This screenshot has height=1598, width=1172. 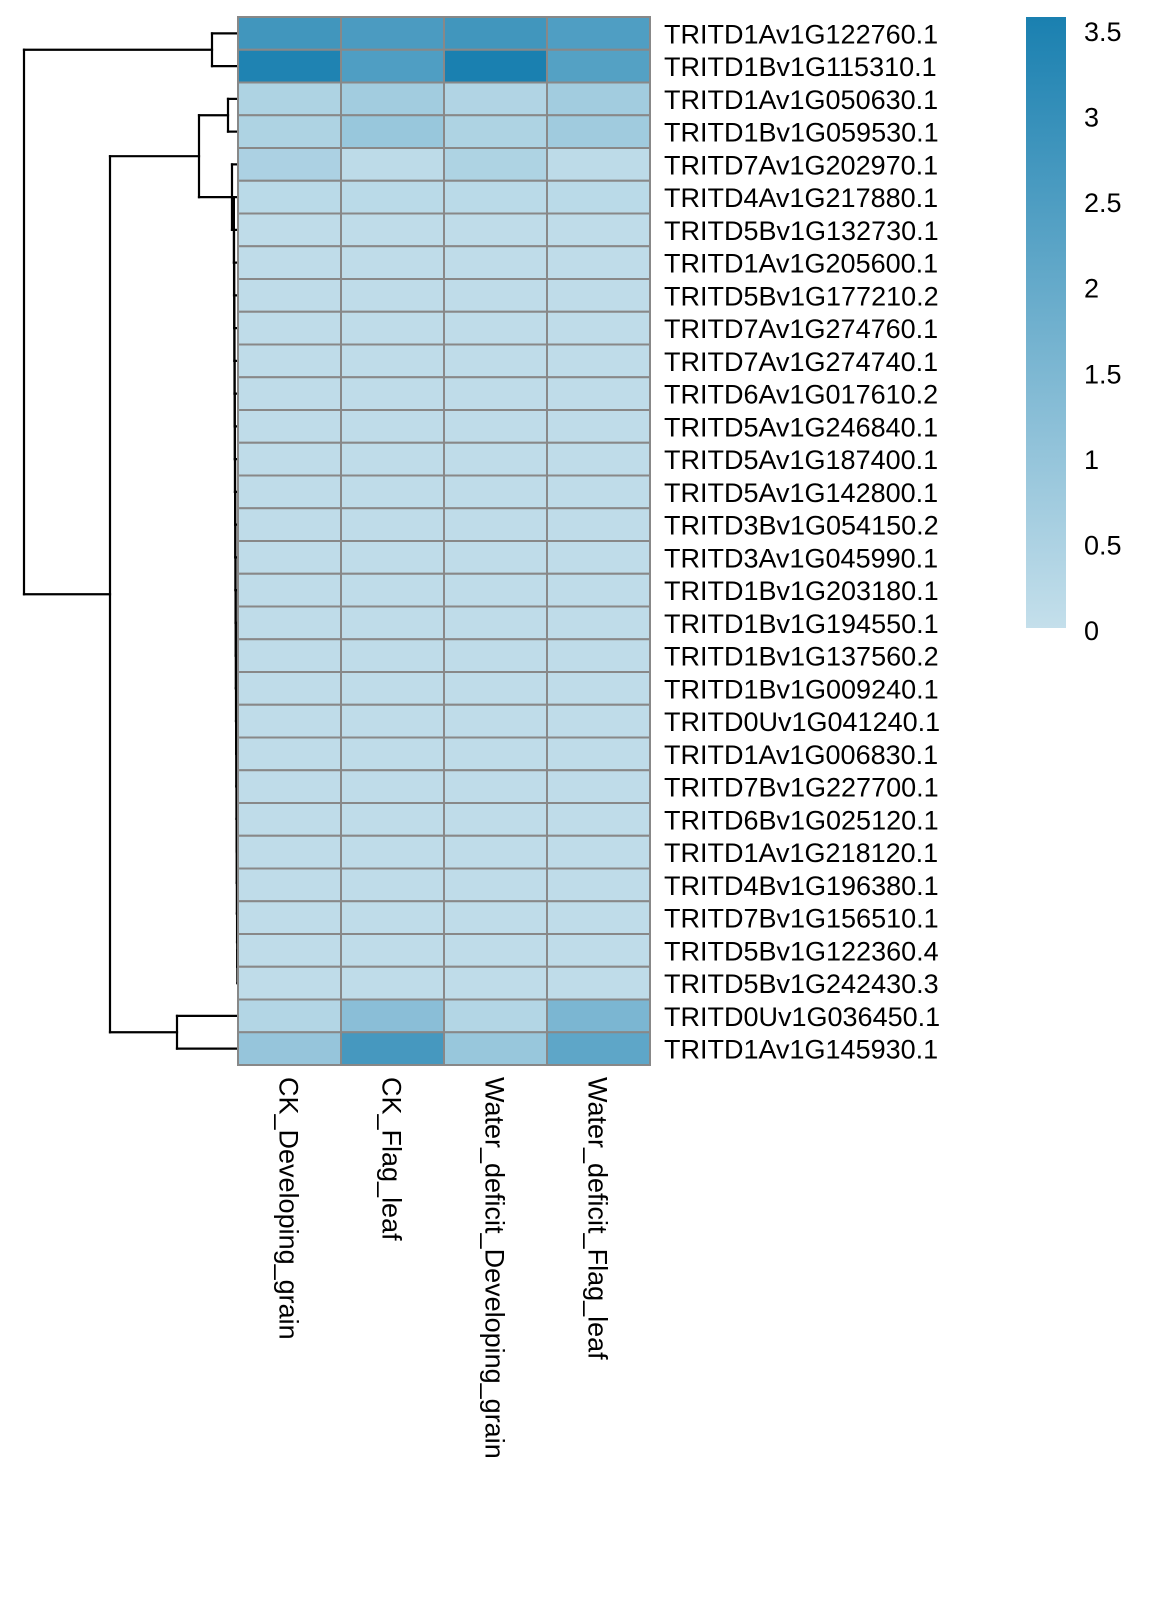 What do you see at coordinates (801, 624) in the screenshot?
I see `row-label: TRITD1Bv1G194550.1` at bounding box center [801, 624].